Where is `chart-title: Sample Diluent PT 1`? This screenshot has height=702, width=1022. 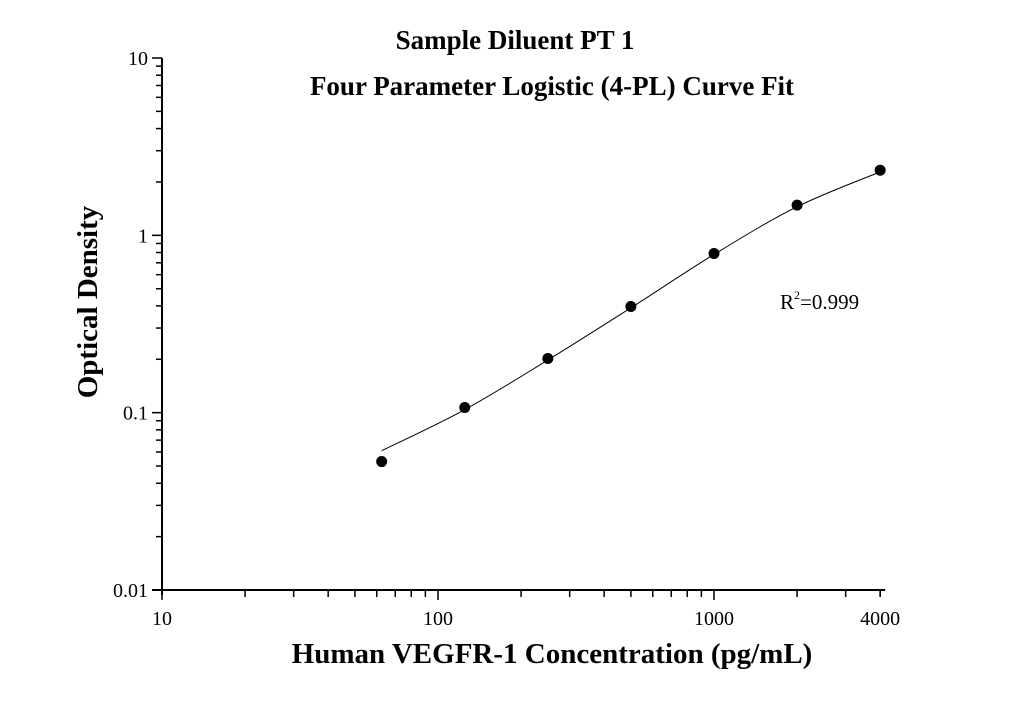 chart-title: Sample Diluent PT 1 is located at coordinates (515, 40).